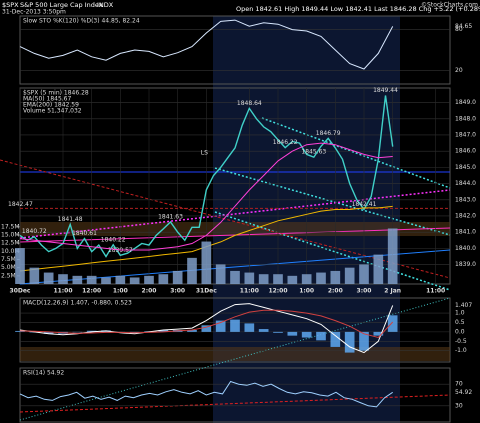  What do you see at coordinates (8, 275) in the screenshot?
I see `y2-tick-label: 2.5M` at bounding box center [8, 275].